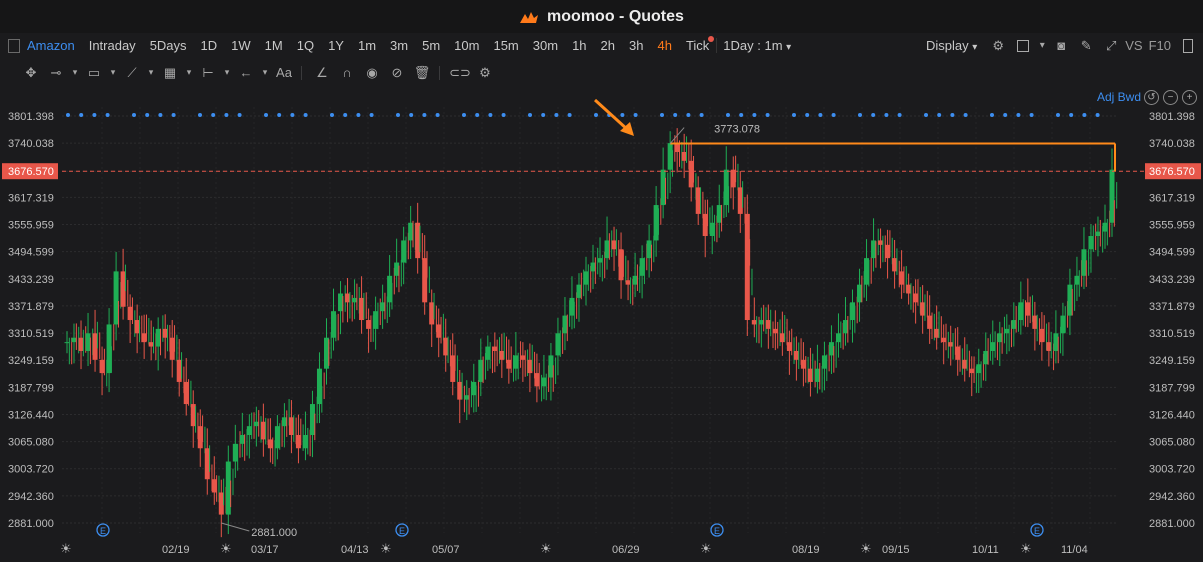 This screenshot has width=1203, height=562. I want to click on zoom-out-icon: −, so click(1170, 97).